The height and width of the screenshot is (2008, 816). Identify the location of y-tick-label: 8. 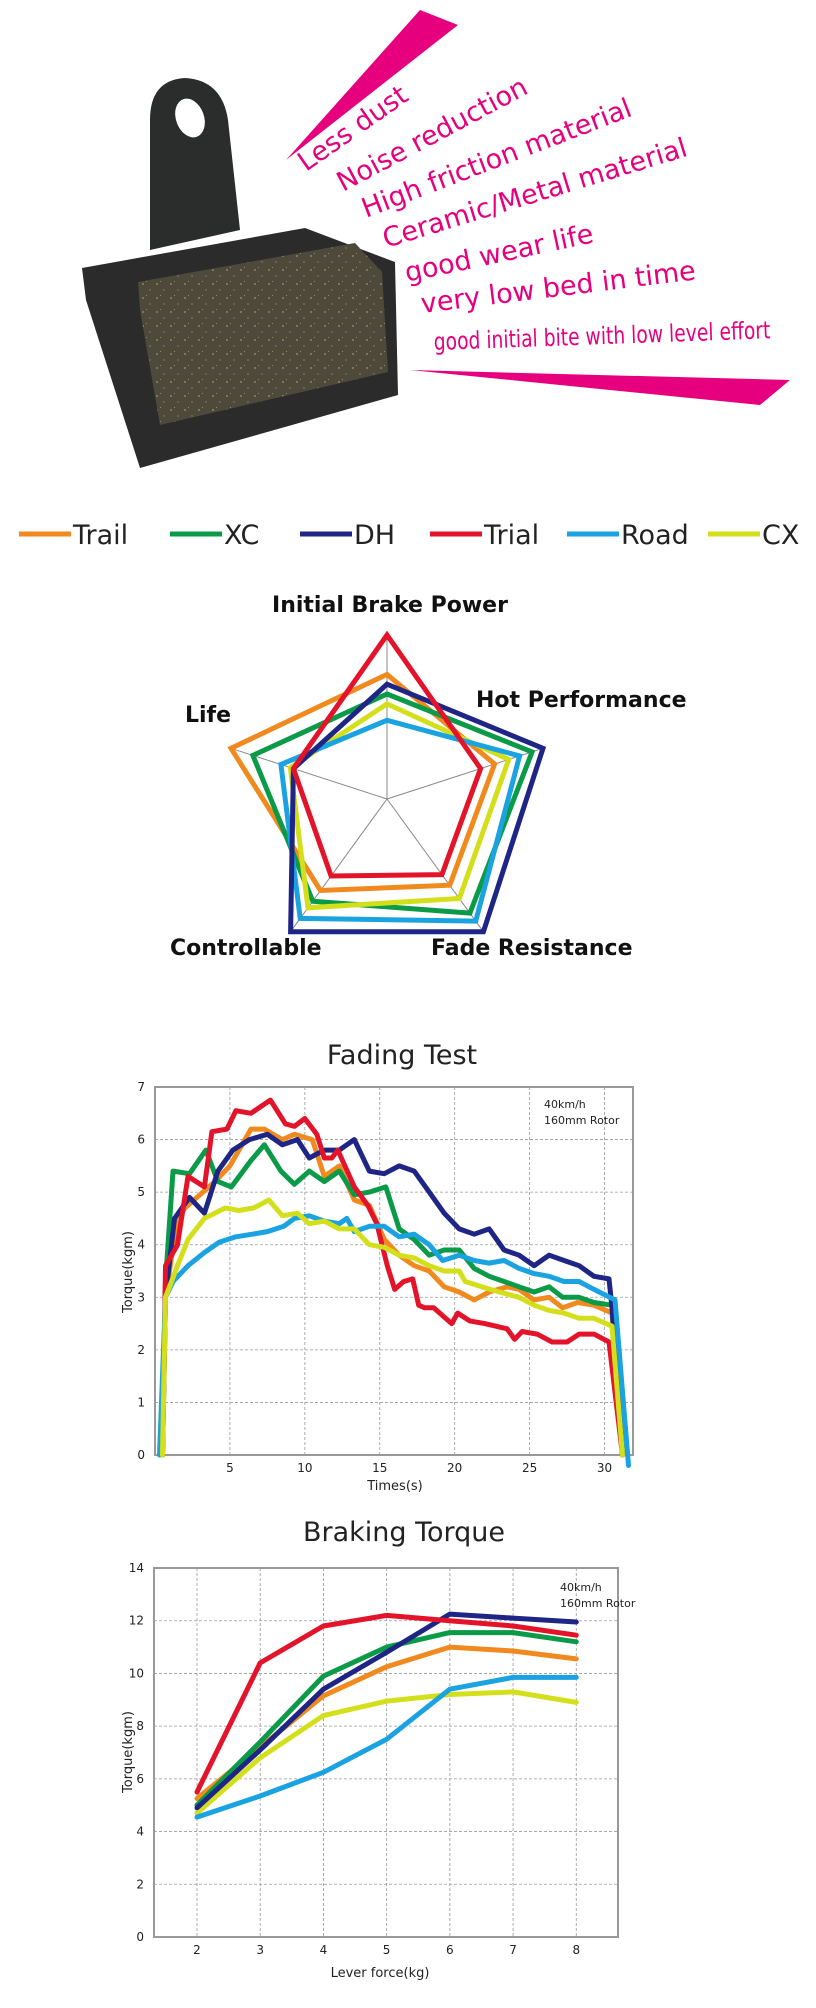
(140, 1726).